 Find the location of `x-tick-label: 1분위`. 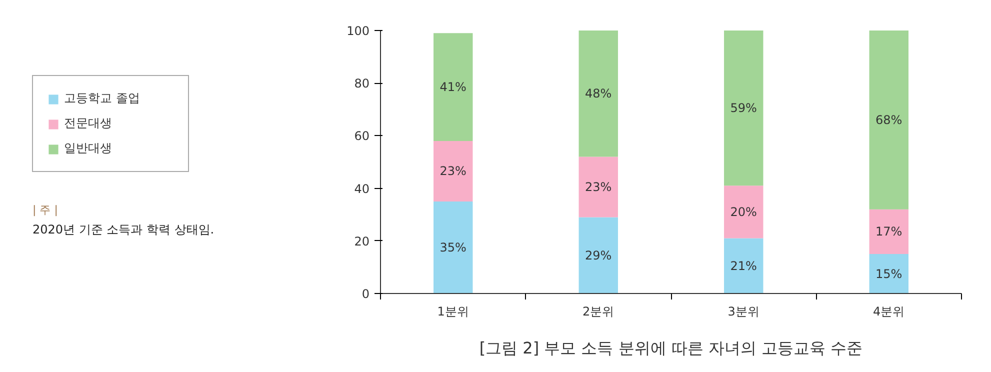

x-tick-label: 1분위 is located at coordinates (453, 311).